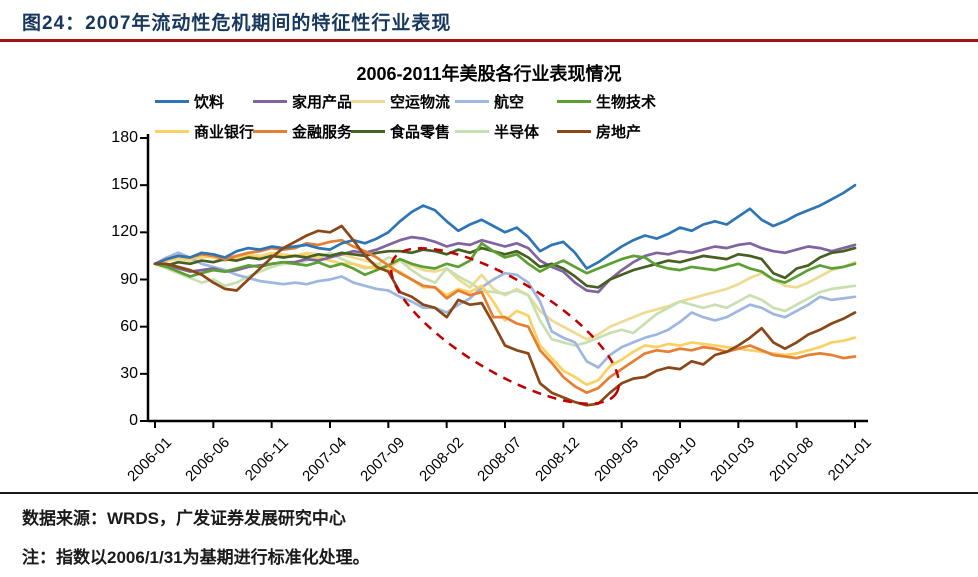 This screenshot has width=978, height=577. I want to click on legend-item-biotechnology: 生物技术, so click(607, 101).